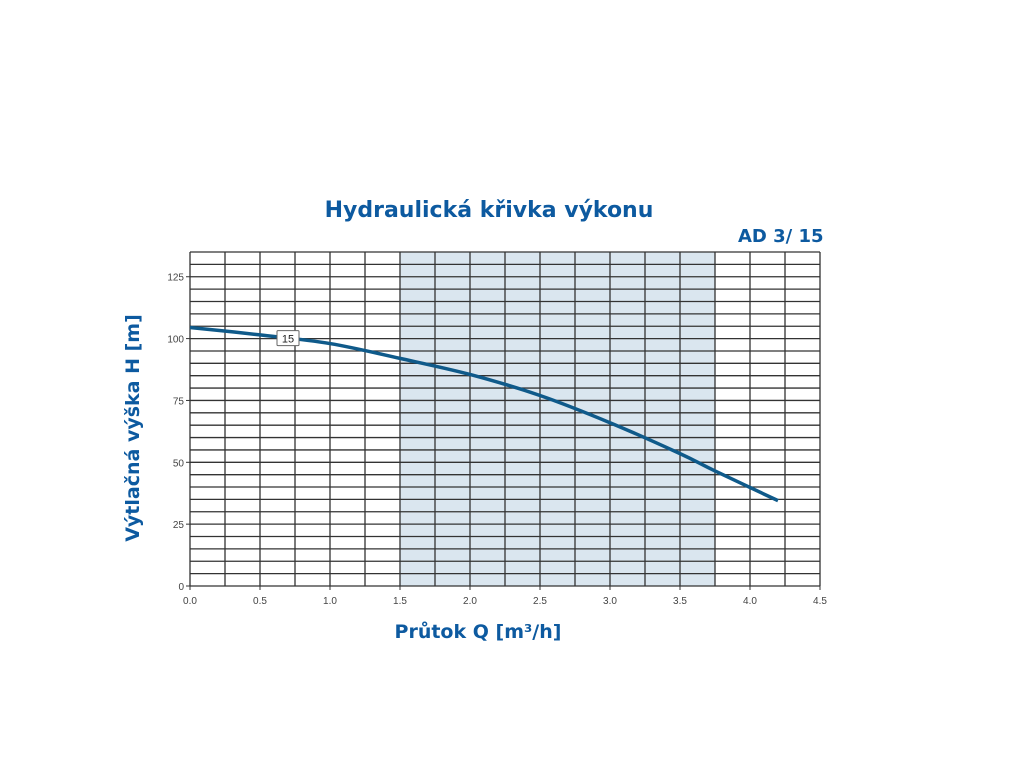 The image size is (1024, 768). I want to click on pump-model-label: AD 3/ 15, so click(781, 236).